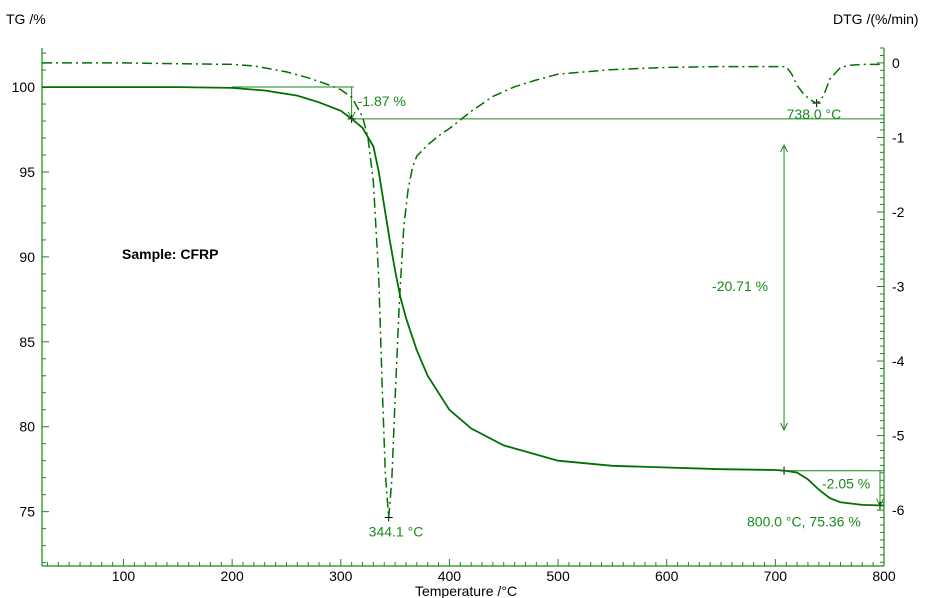 The width and height of the screenshot is (931, 598). Describe the element at coordinates (27, 342) in the screenshot. I see `y-left-tick-label: 85` at that location.